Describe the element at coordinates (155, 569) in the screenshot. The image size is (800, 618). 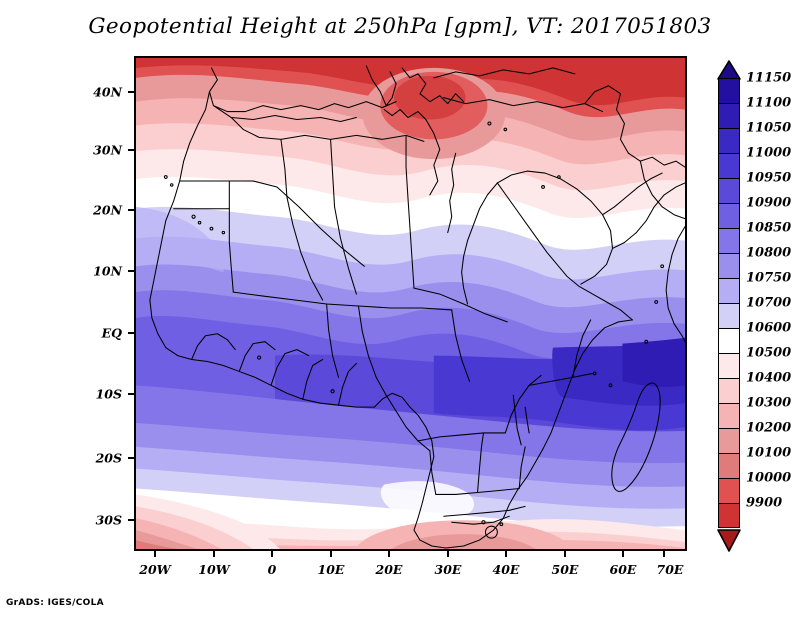
I see `x-axis-label-20w: 20W` at that location.